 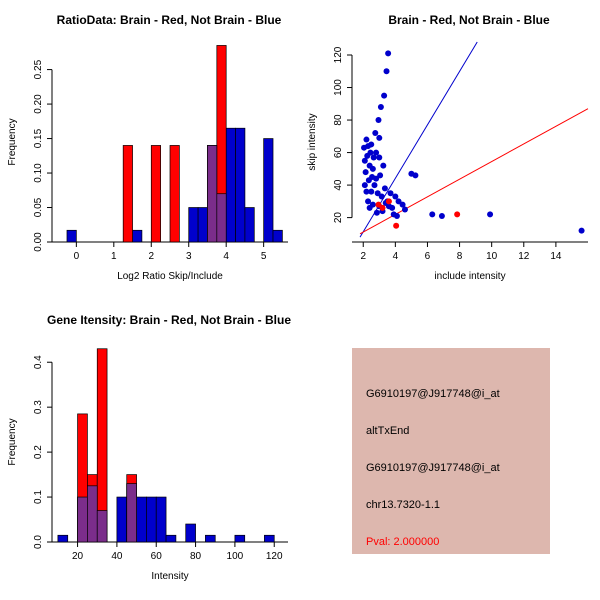 What do you see at coordinates (38, 104) in the screenshot?
I see `y-tick-label: 0.20` at bounding box center [38, 104].